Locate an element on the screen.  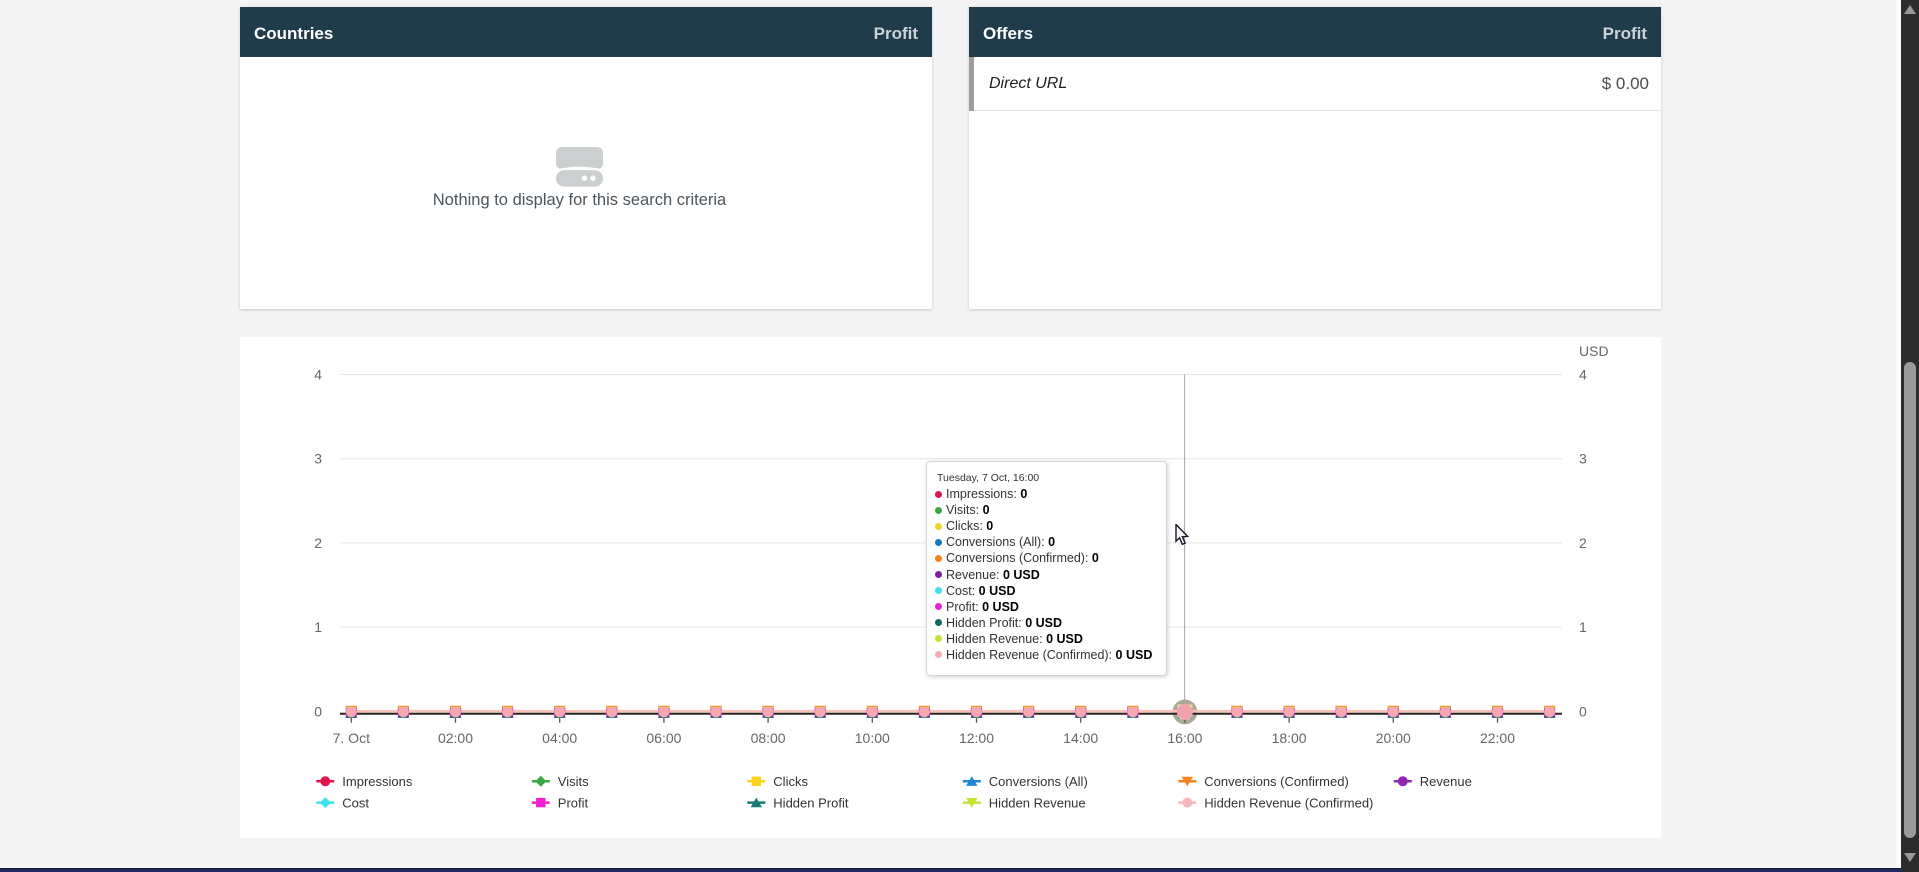
svg-text: Cost is located at coordinates (355, 802).